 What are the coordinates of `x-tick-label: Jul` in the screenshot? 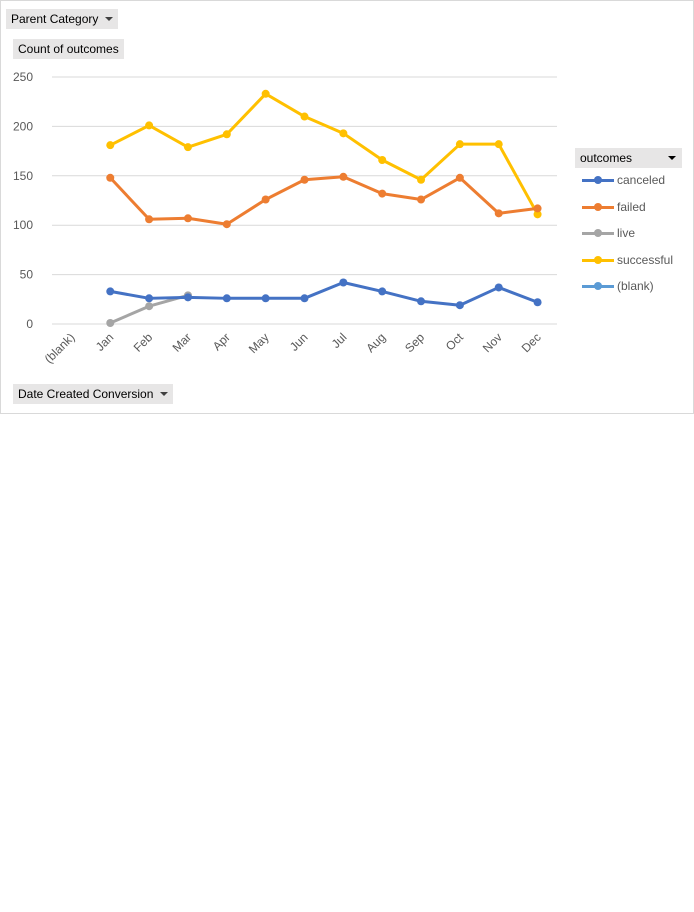 It's located at (339, 340).